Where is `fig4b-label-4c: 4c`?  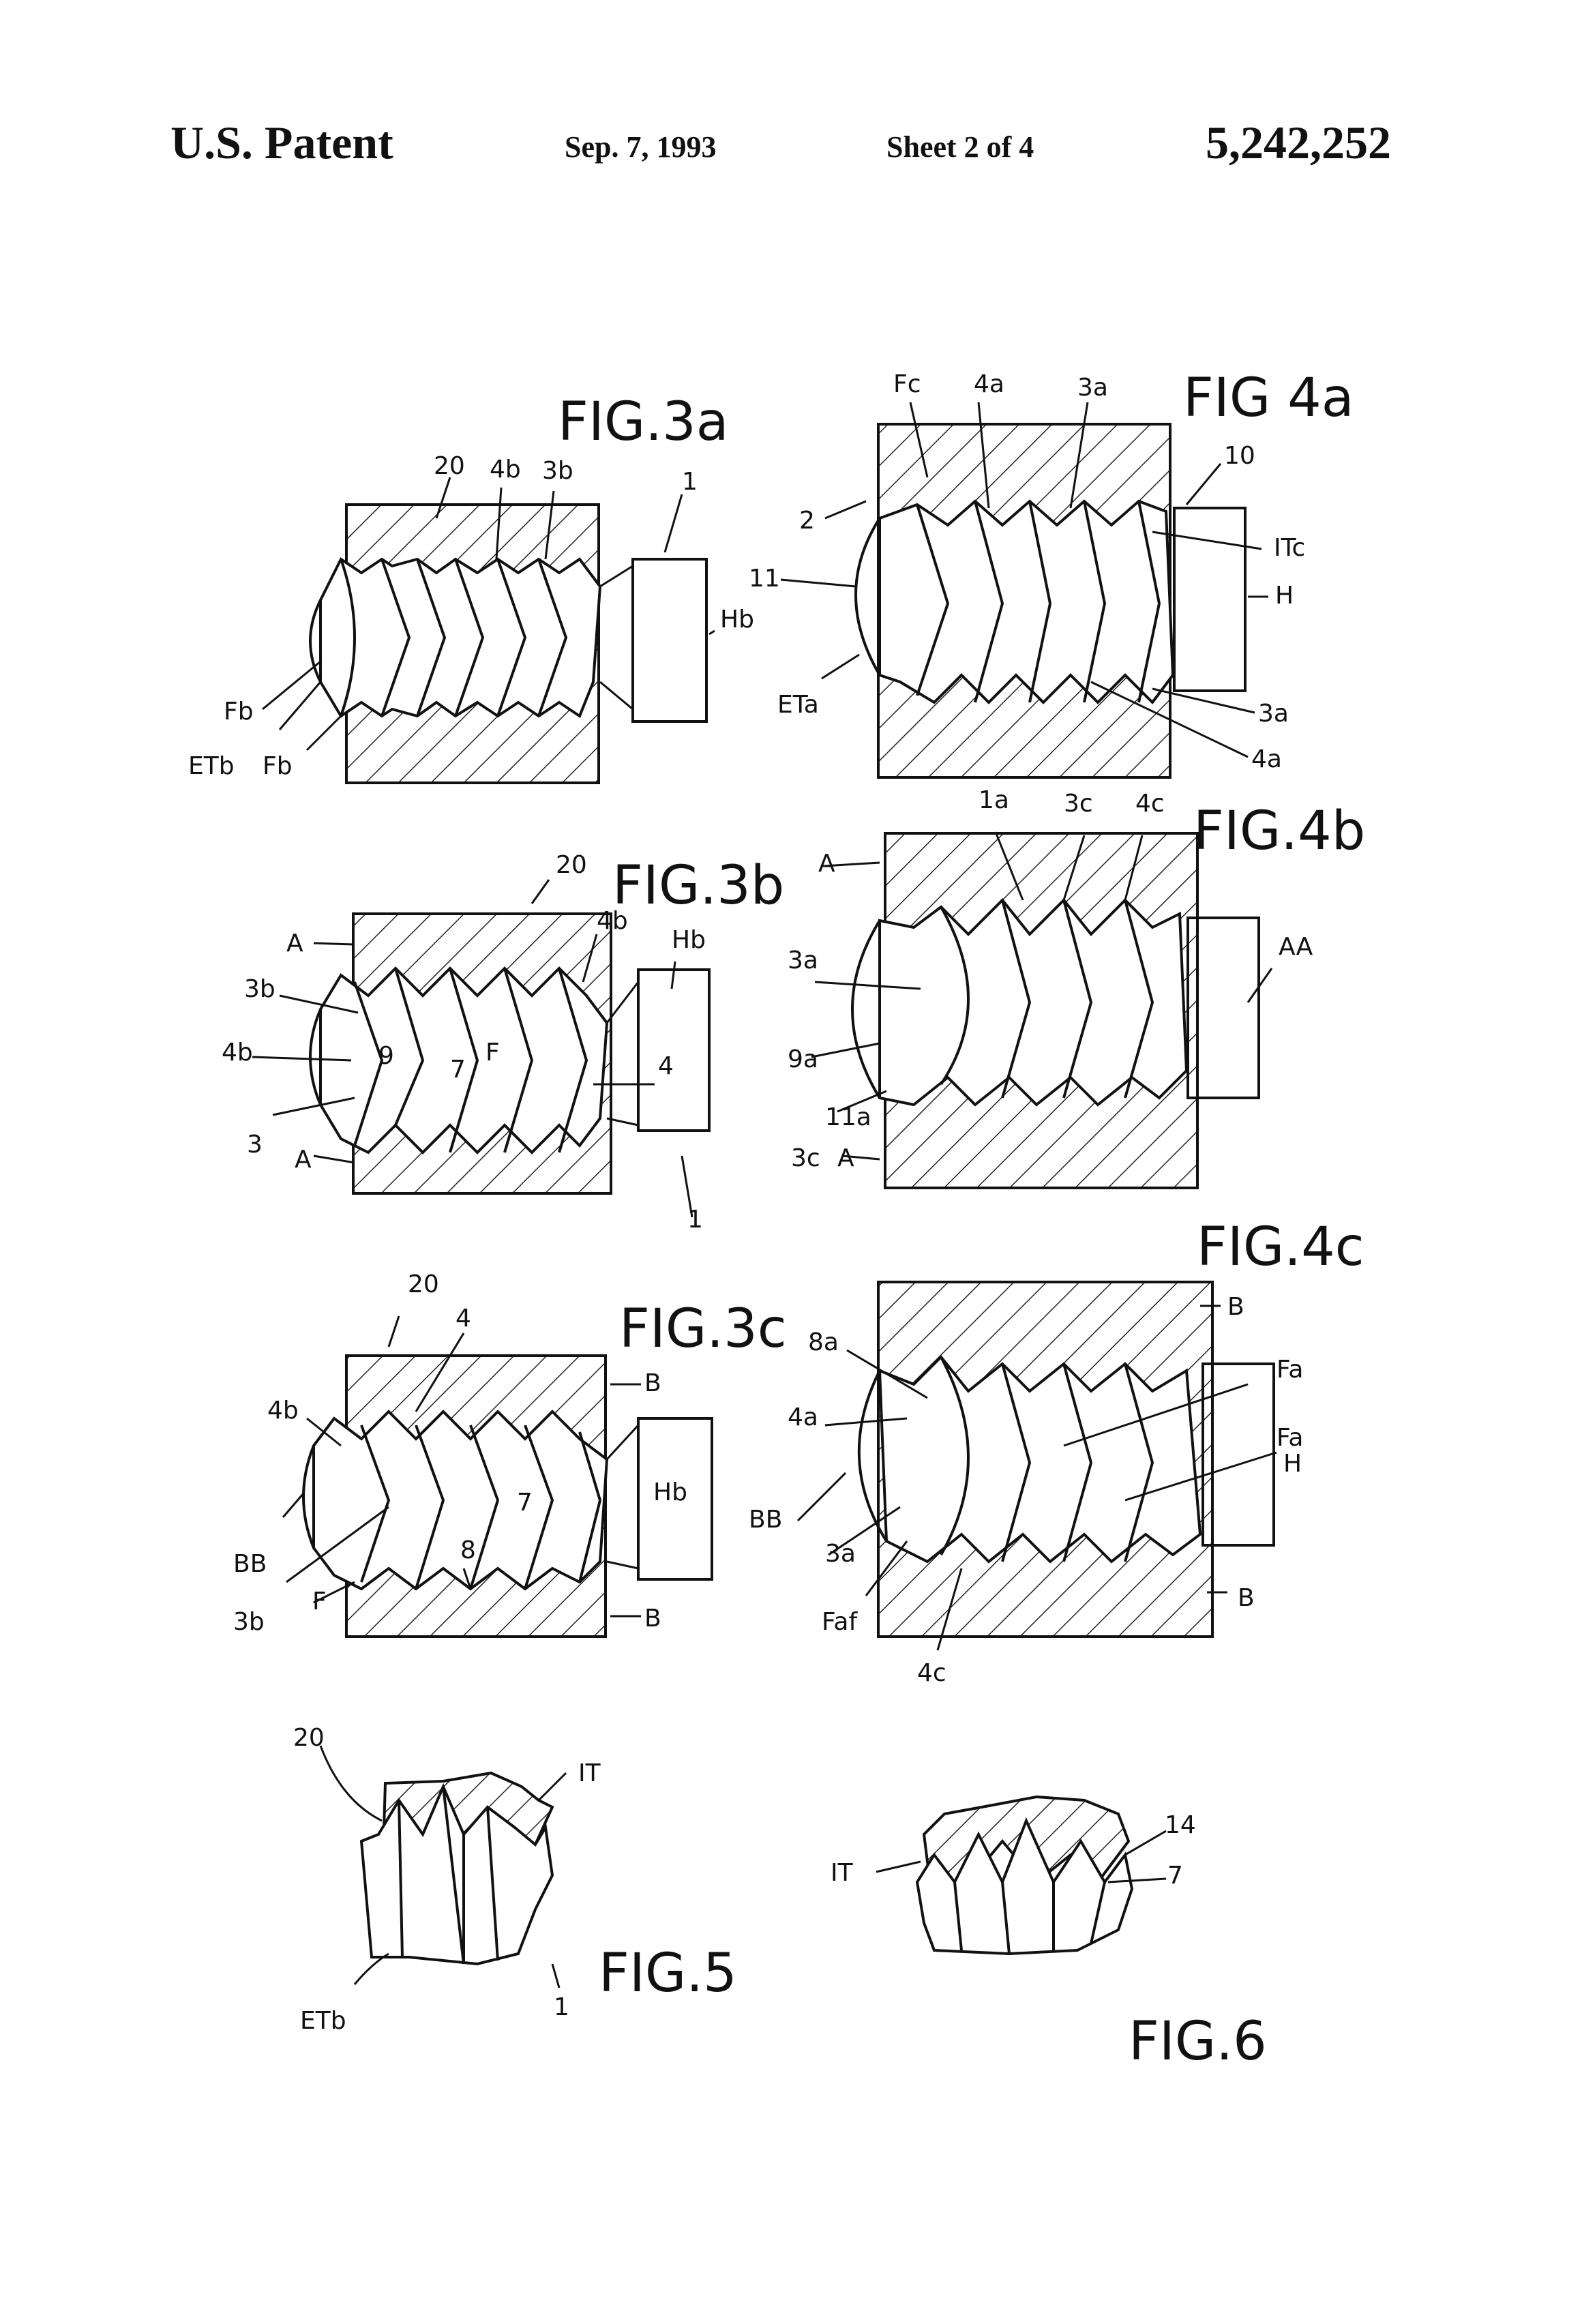 fig4b-label-4c: 4c is located at coordinates (1150, 804).